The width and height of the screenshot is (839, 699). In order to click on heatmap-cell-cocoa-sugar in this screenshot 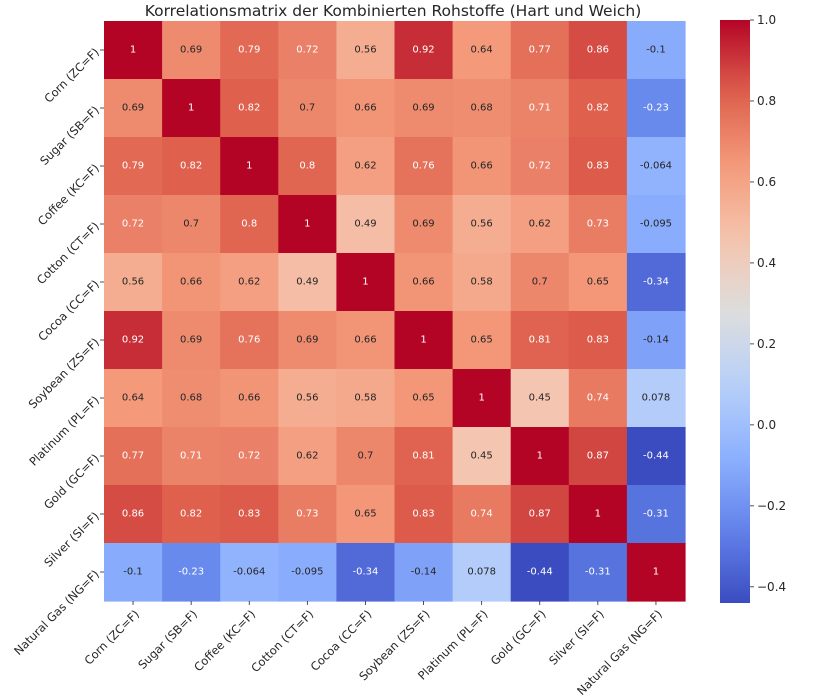, I will do `click(191, 282)`.